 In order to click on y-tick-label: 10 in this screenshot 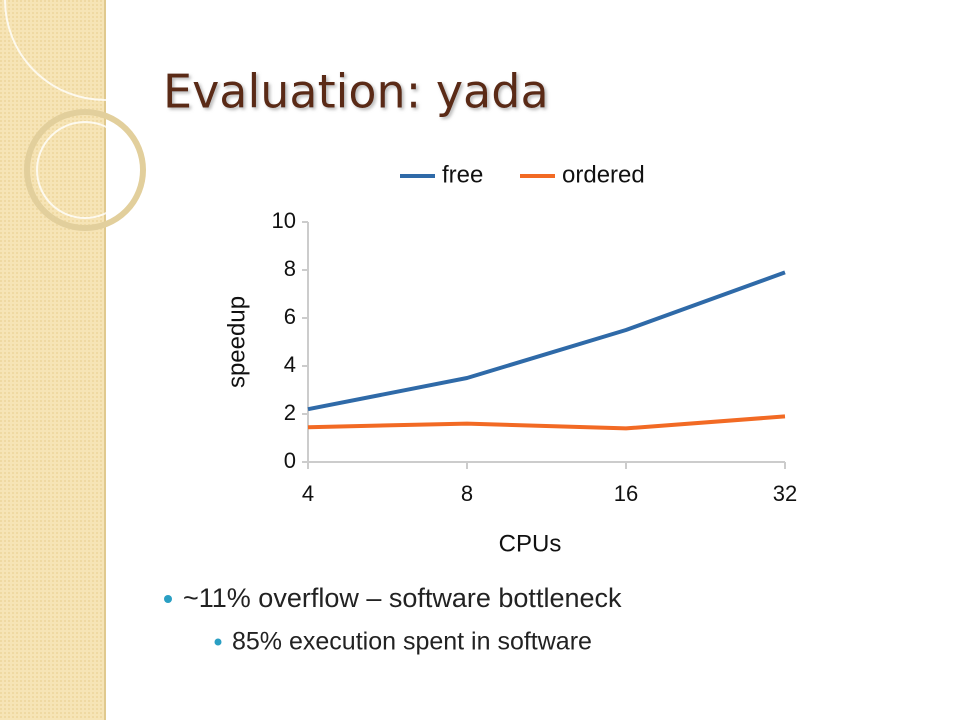, I will do `click(284, 220)`.